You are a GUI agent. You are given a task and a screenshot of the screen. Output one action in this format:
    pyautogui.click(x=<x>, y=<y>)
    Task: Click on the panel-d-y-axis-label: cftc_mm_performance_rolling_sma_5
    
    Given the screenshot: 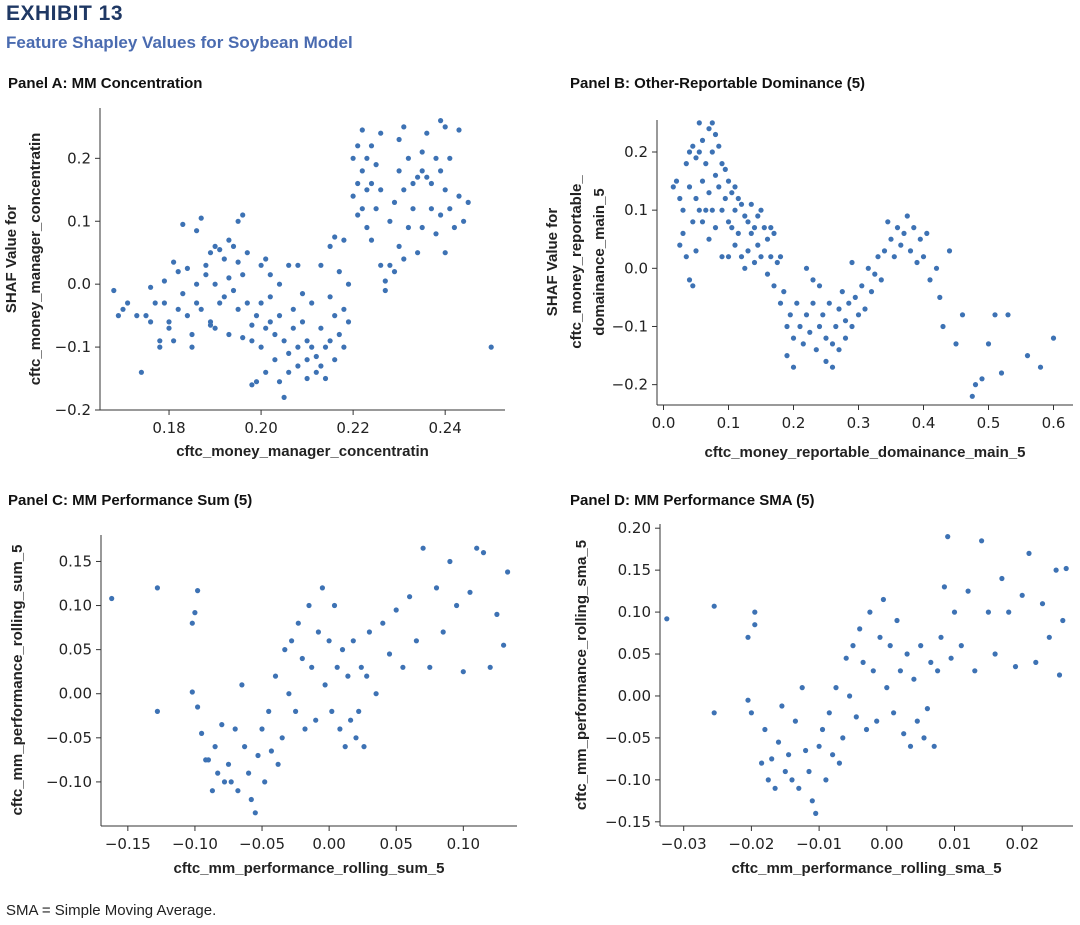 What is the action you would take?
    pyautogui.click(x=581, y=675)
    